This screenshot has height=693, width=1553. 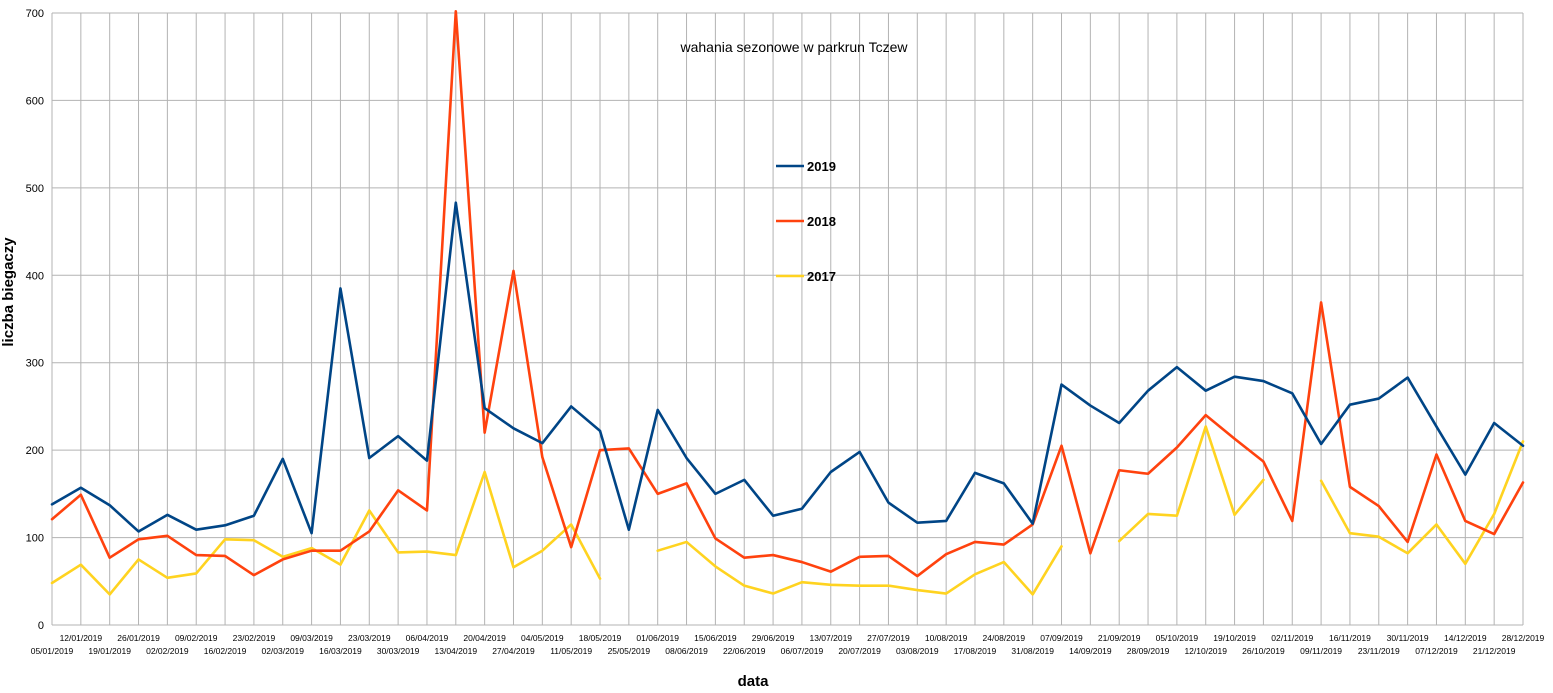 What do you see at coordinates (109, 651) in the screenshot?
I see `x-tick-label: 19/01/2019` at bounding box center [109, 651].